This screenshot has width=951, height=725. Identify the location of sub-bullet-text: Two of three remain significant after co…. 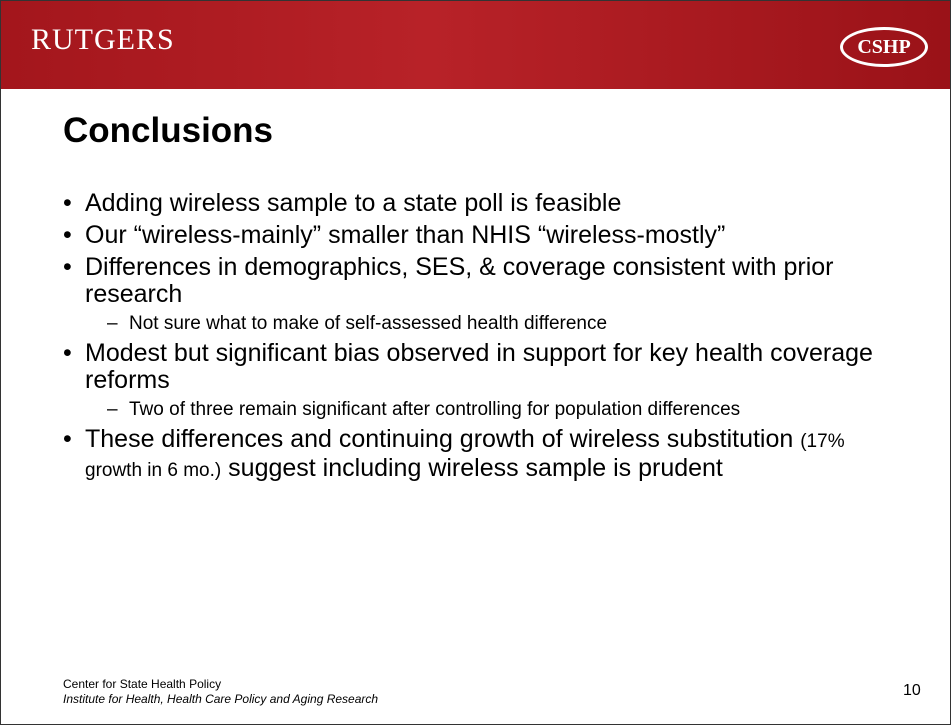
(435, 409).